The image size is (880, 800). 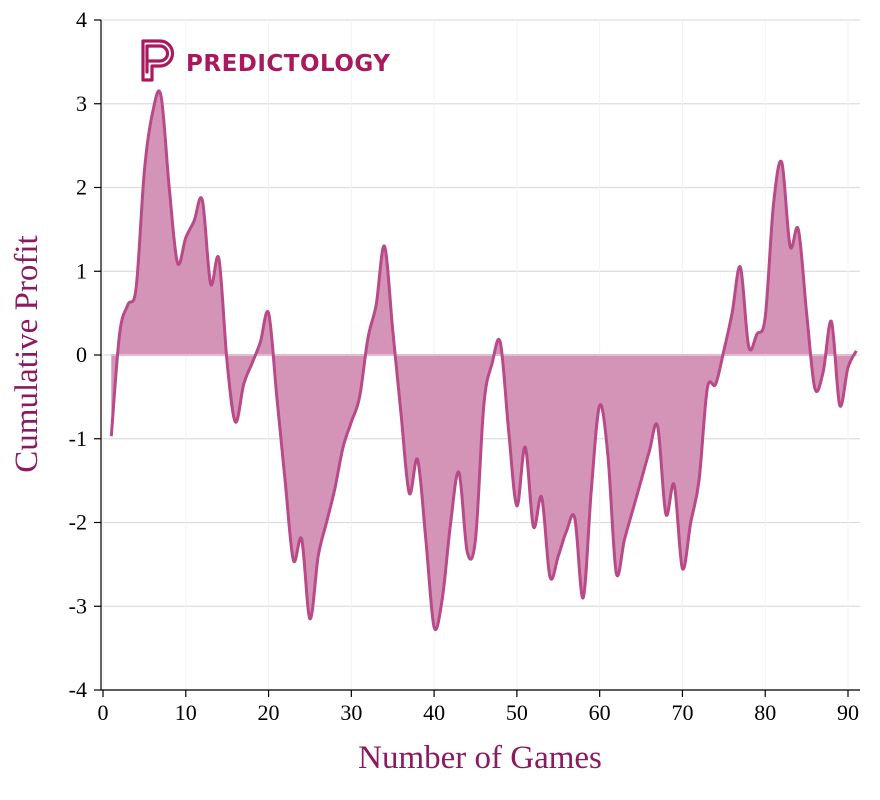 I want to click on brand-name: PREDICTOLOGY, so click(x=288, y=64).